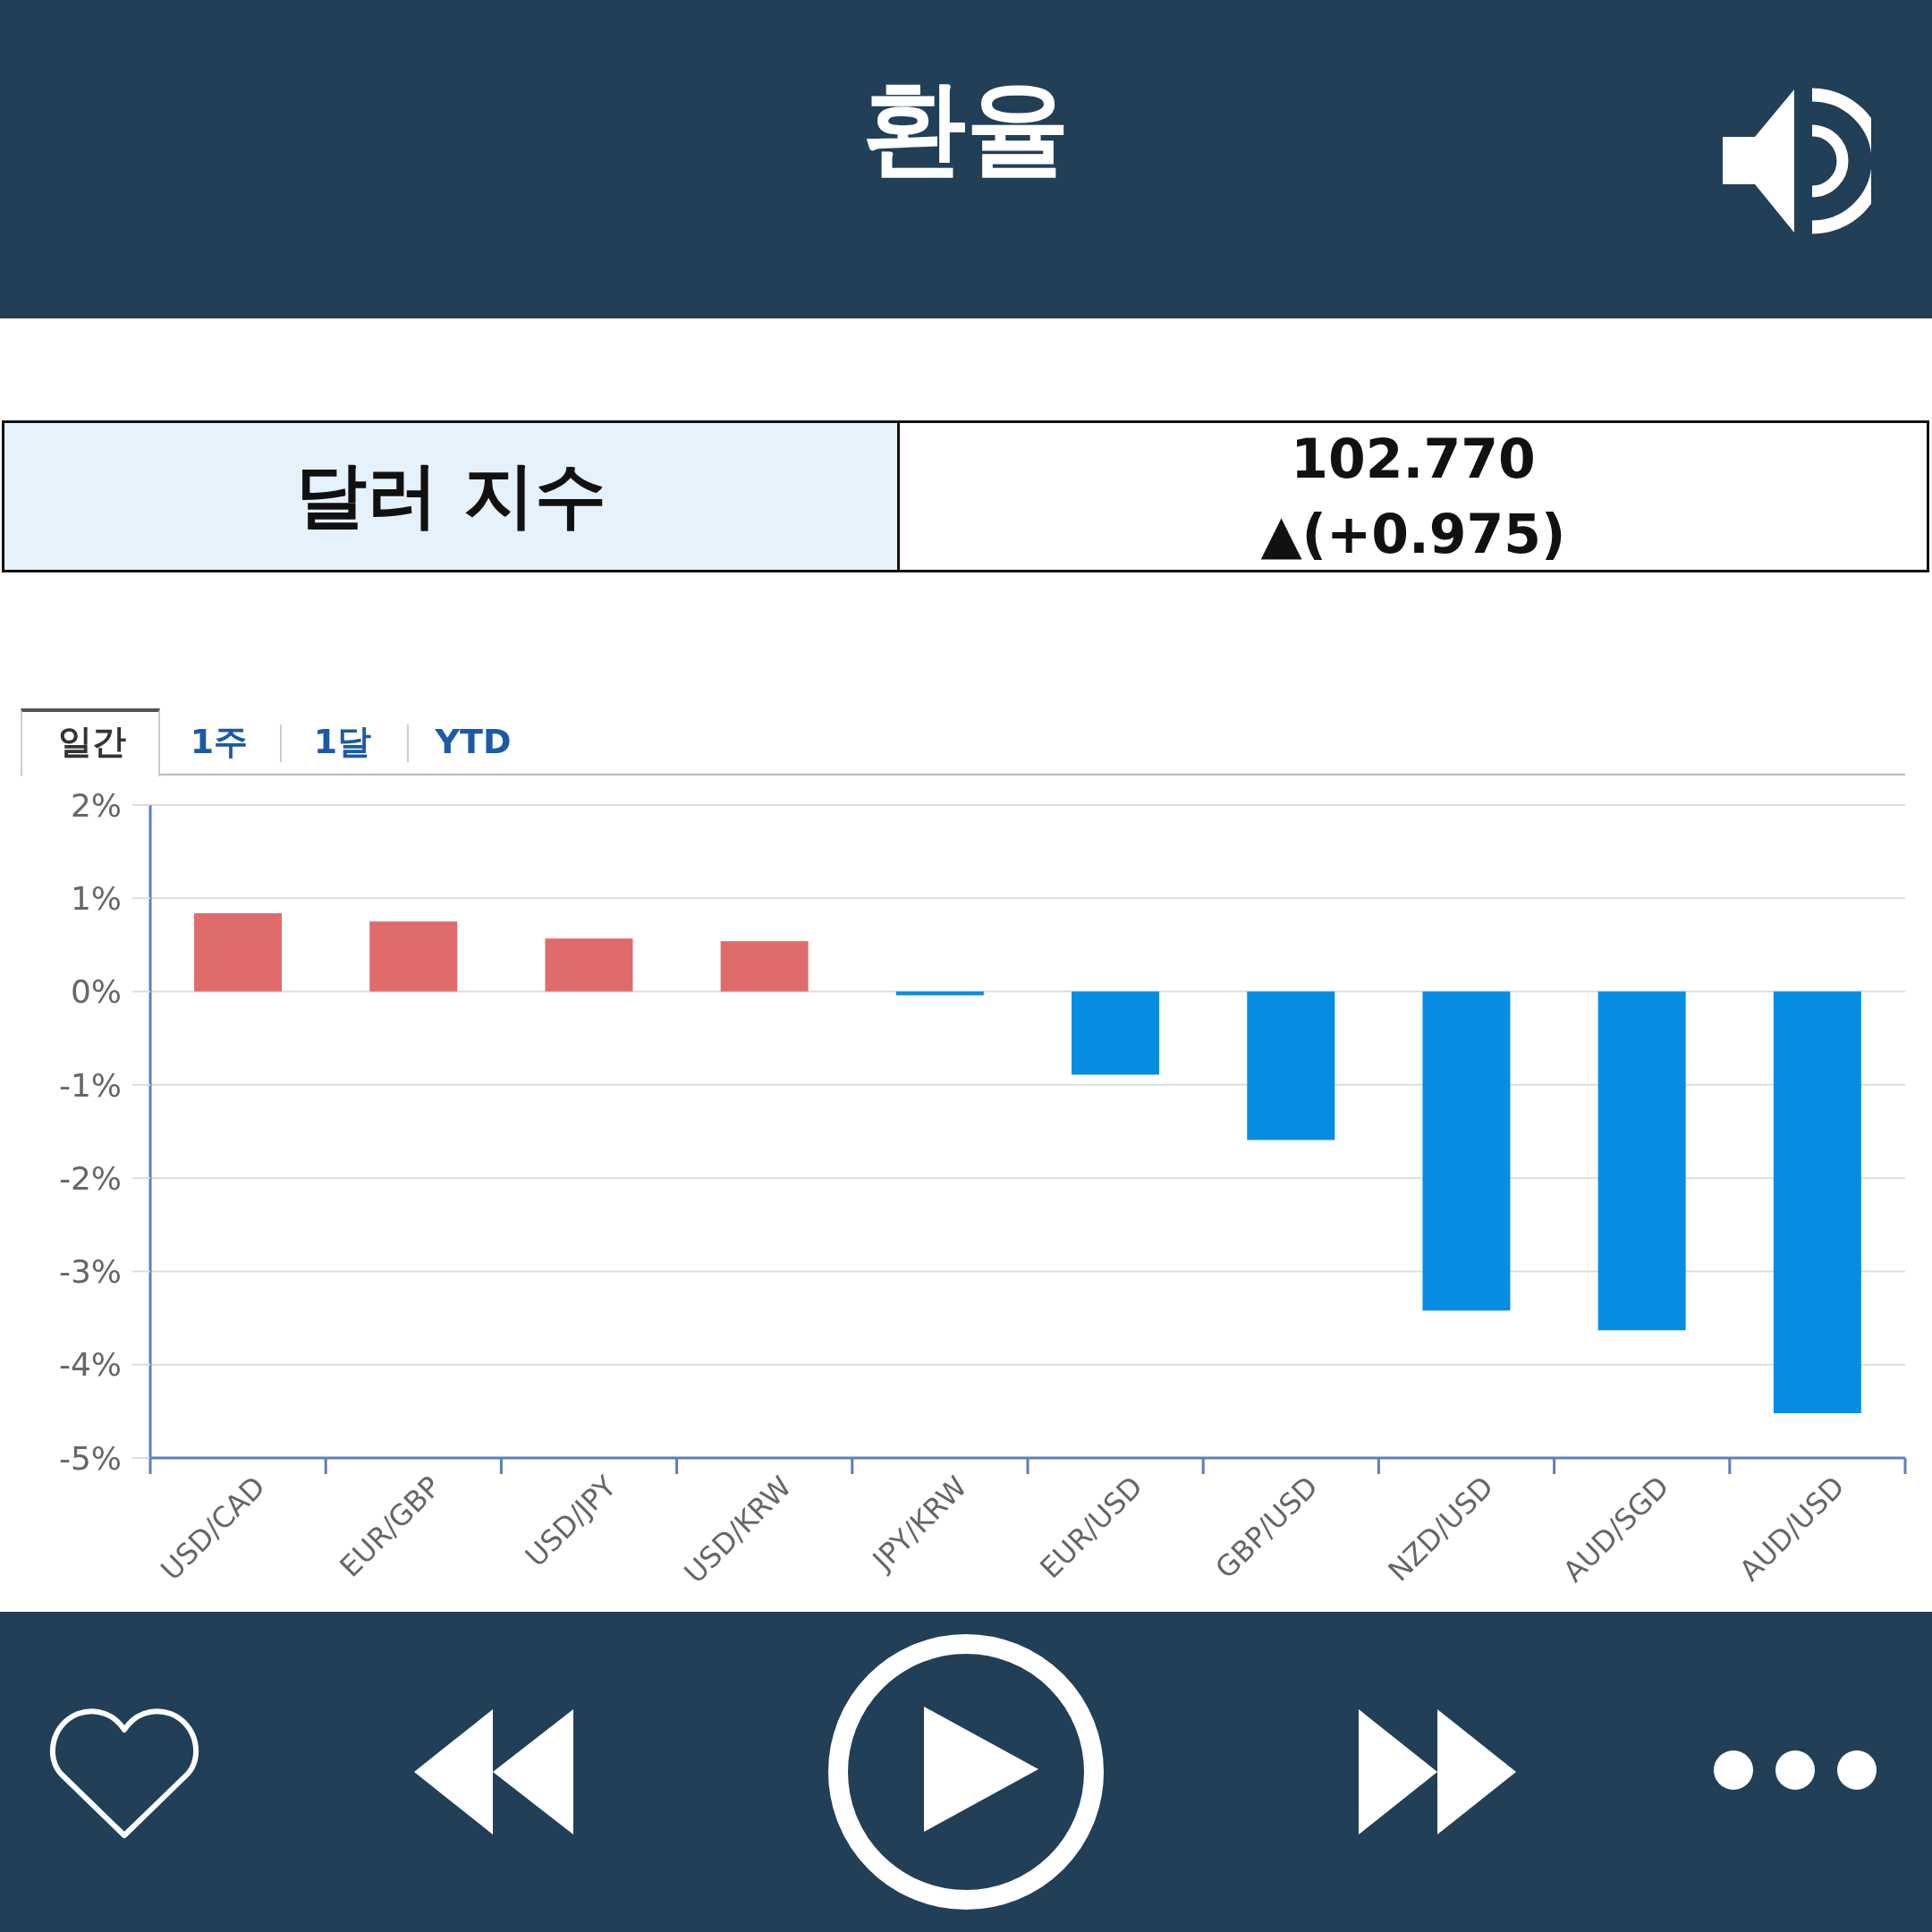 The width and height of the screenshot is (1932, 1932). Describe the element at coordinates (219, 741) in the screenshot. I see `text: 1주` at that location.